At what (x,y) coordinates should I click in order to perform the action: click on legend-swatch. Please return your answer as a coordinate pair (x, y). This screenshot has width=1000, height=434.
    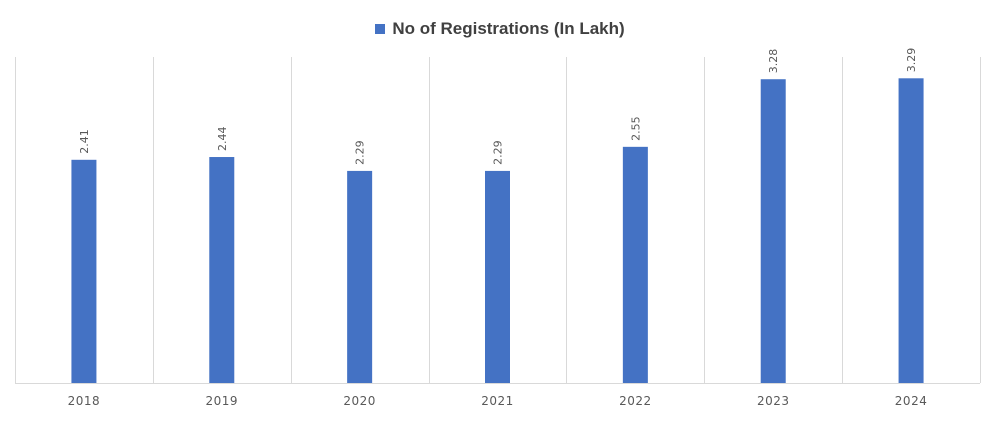
    Looking at the image, I should click on (380, 29).